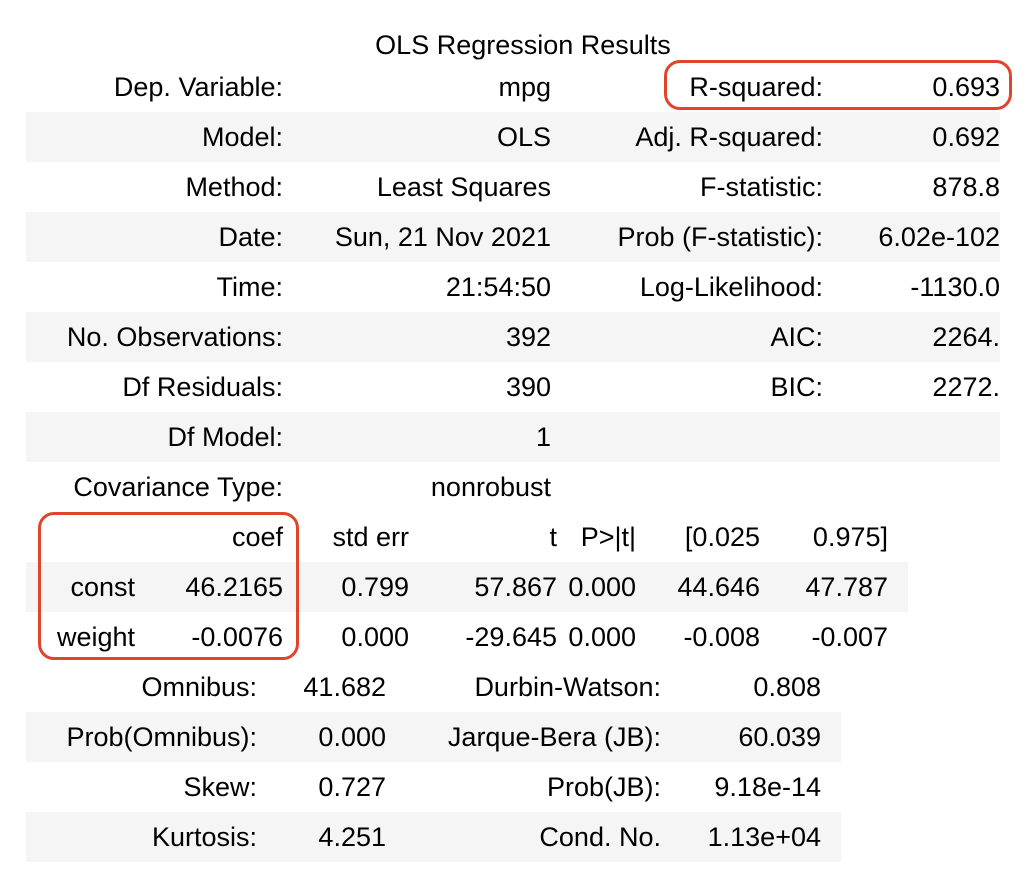  I want to click on diagnostic-value: 4.251, so click(321, 837).